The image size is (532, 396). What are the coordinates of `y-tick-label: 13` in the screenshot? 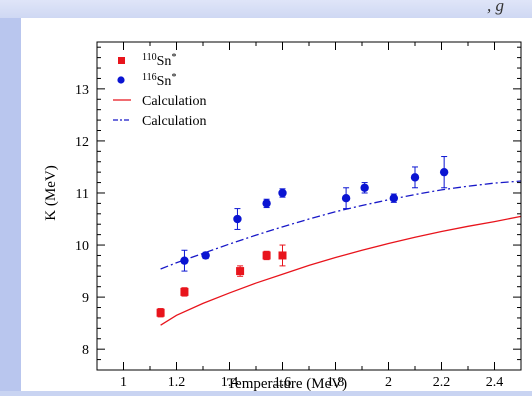 It's located at (82, 90).